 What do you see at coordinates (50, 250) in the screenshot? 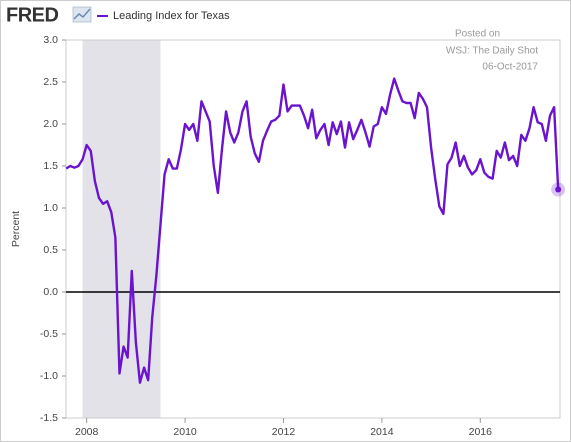
I see `y-tick-label: 0.5` at bounding box center [50, 250].